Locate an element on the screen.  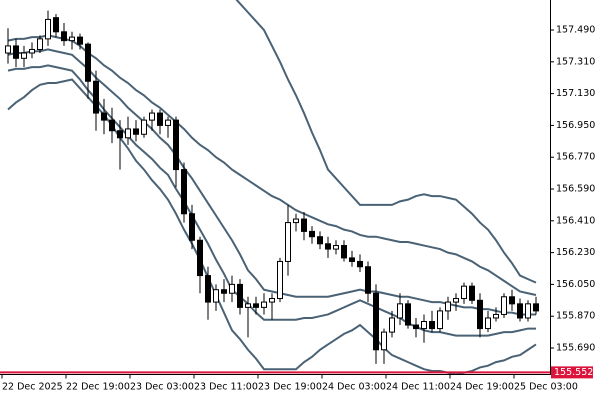
x-tick-label: 22 Dec 19:00 is located at coordinates (98, 387).